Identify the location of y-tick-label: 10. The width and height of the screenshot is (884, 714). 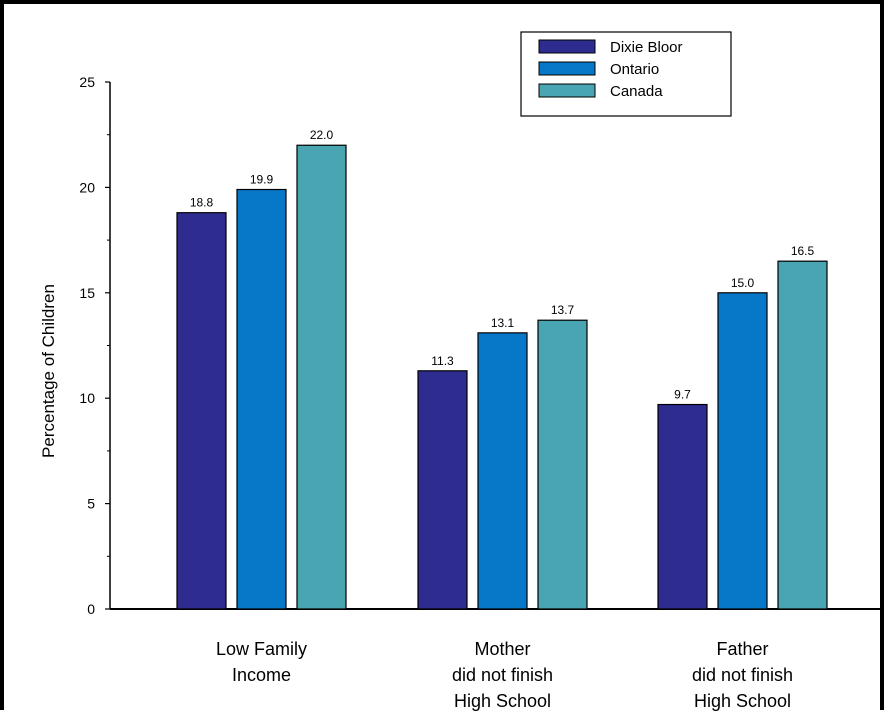
(87, 398).